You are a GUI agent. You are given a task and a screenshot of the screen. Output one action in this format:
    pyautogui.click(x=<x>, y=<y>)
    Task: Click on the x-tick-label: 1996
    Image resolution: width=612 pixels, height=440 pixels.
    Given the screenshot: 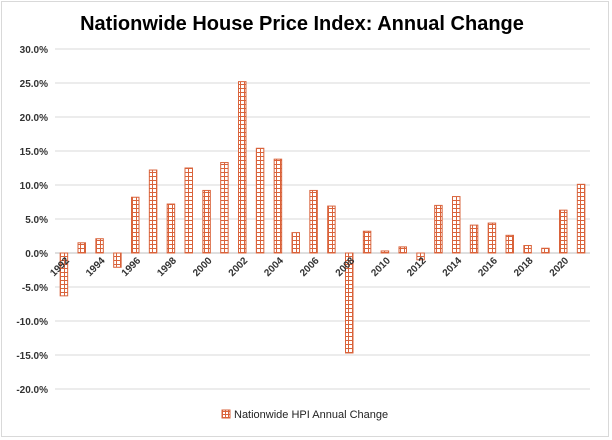 What is the action you would take?
    pyautogui.click(x=132, y=267)
    